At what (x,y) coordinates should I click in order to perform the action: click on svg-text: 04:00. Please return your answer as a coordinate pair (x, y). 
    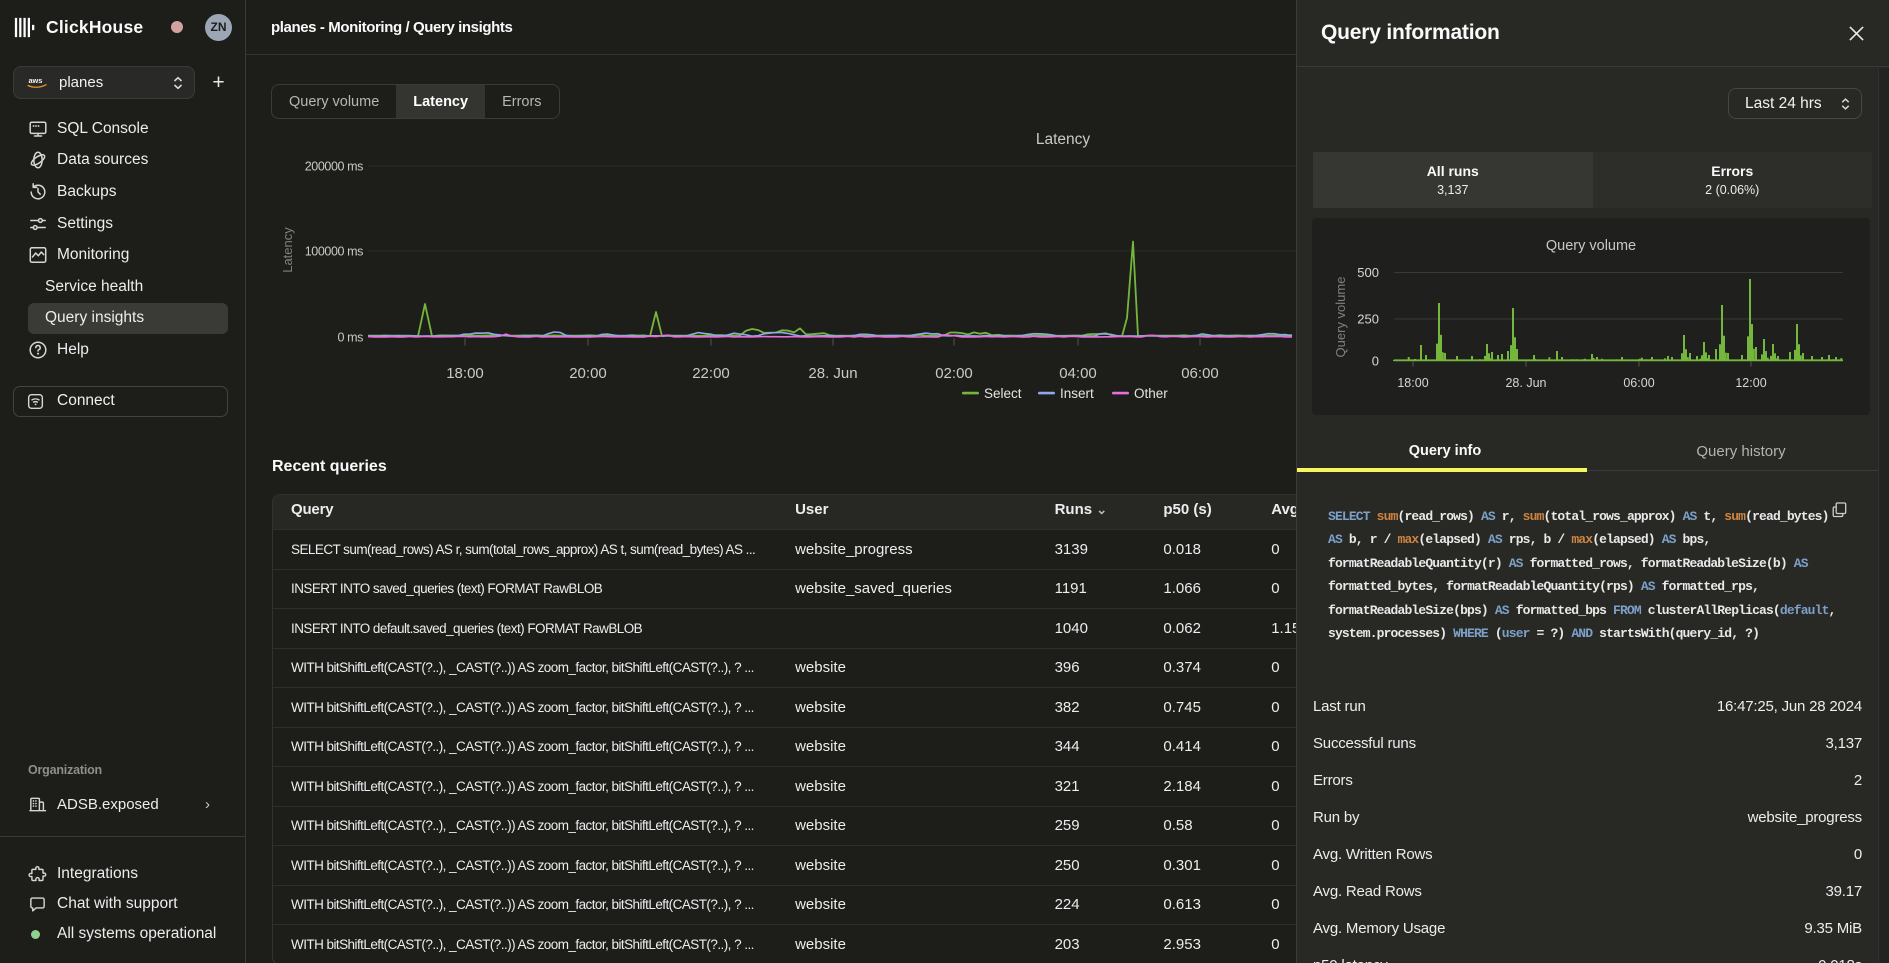
    Looking at the image, I should click on (1078, 373).